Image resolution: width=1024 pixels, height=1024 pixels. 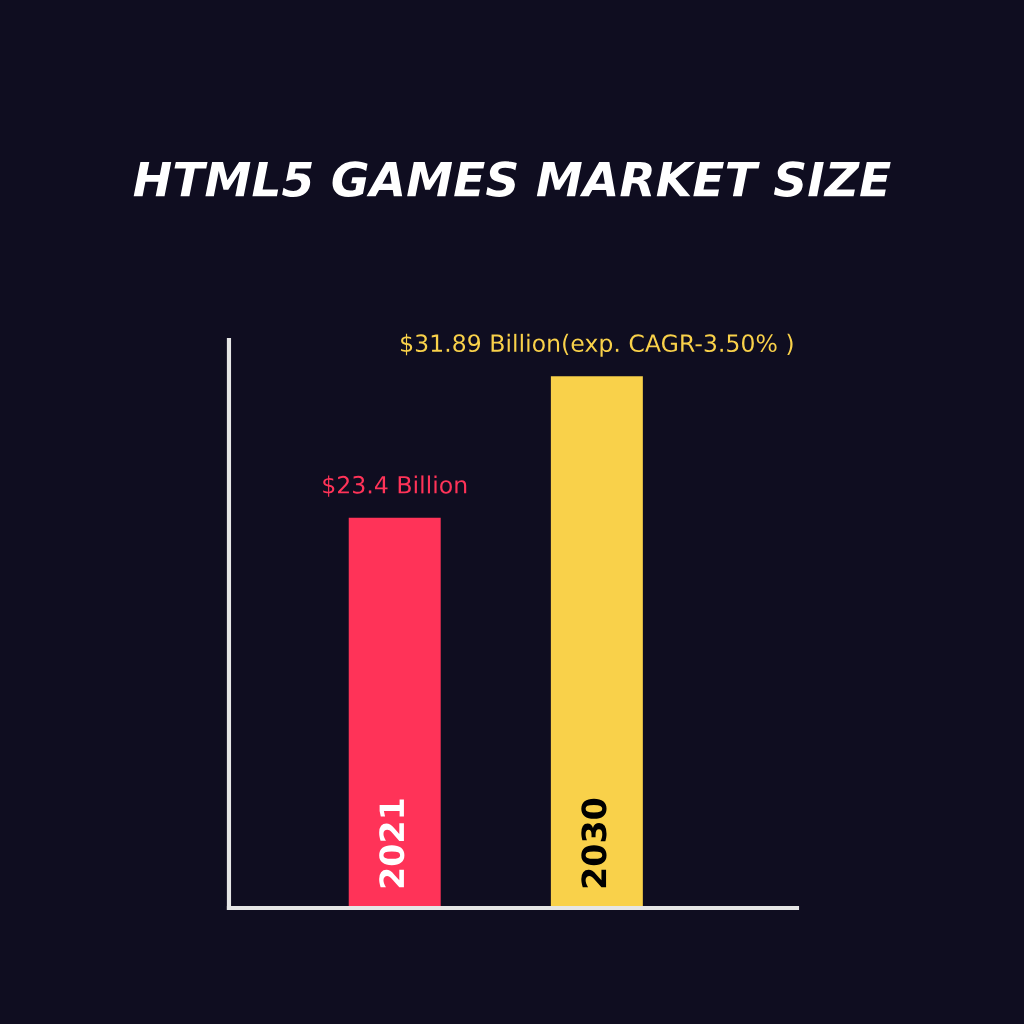 I want to click on data-label: $31.89 Billion(exp. CAGR-3.50% ), so click(x=597, y=345).